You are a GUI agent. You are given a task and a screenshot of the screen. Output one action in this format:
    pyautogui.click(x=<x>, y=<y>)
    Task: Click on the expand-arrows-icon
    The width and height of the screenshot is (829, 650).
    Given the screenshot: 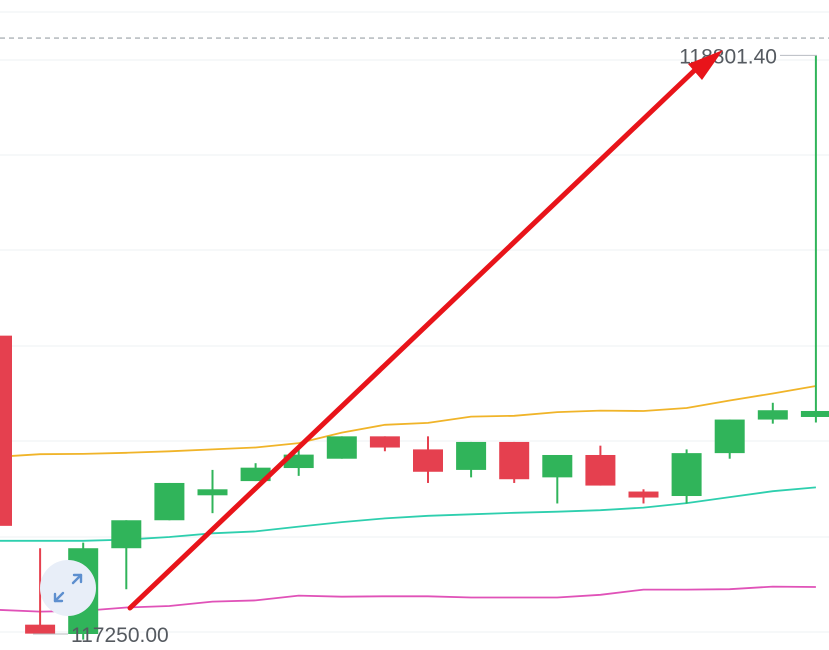 What is the action you would take?
    pyautogui.click(x=68, y=588)
    